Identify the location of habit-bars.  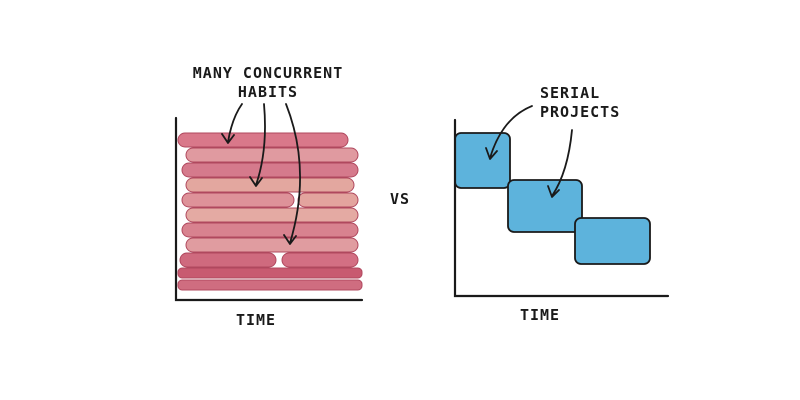
(270, 211).